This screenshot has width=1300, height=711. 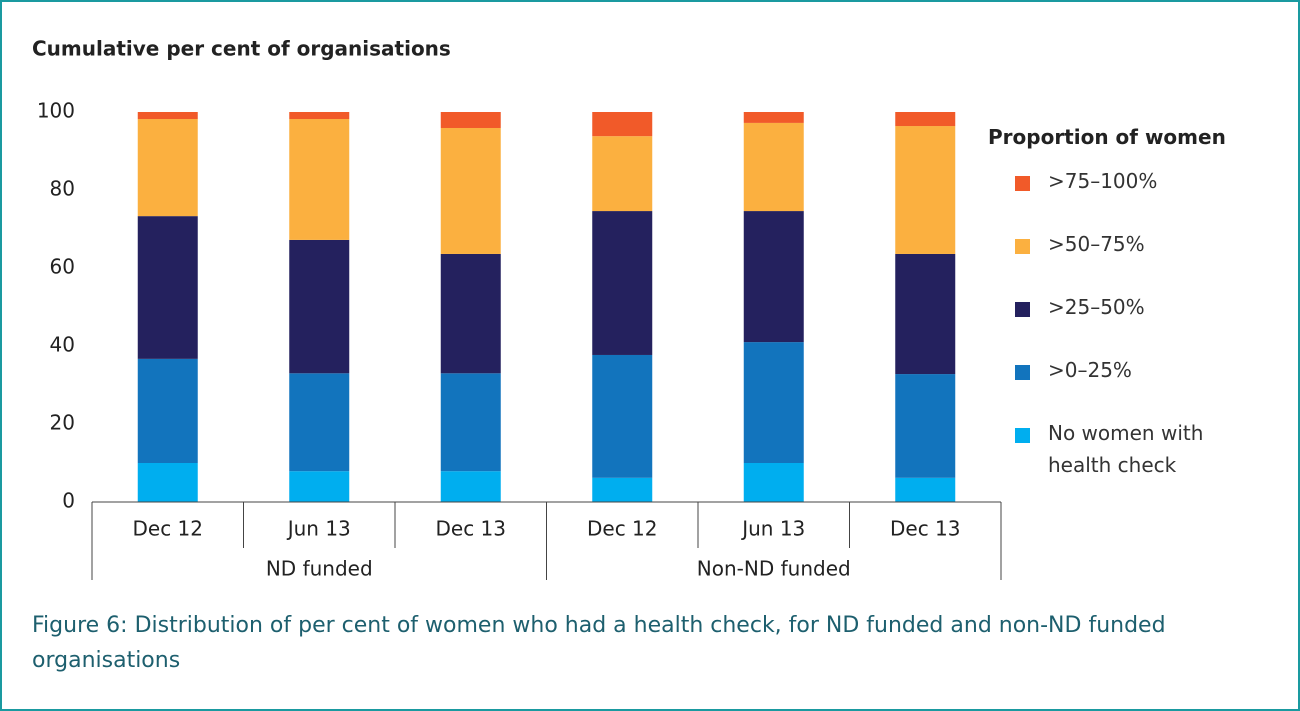 What do you see at coordinates (68, 501) in the screenshot?
I see `y-tick-label: 0` at bounding box center [68, 501].